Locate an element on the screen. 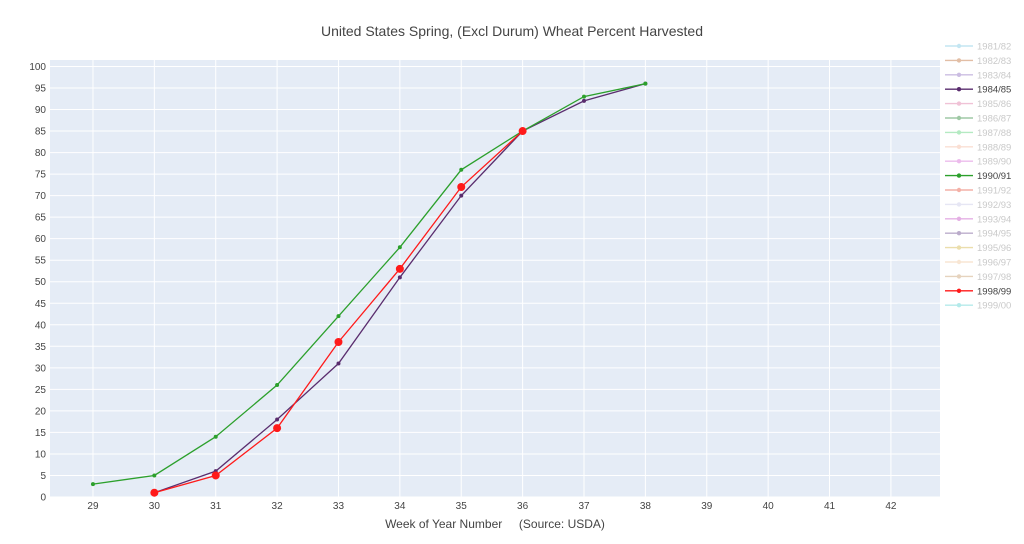  legend-item: 1987/88 is located at coordinates (978, 133).